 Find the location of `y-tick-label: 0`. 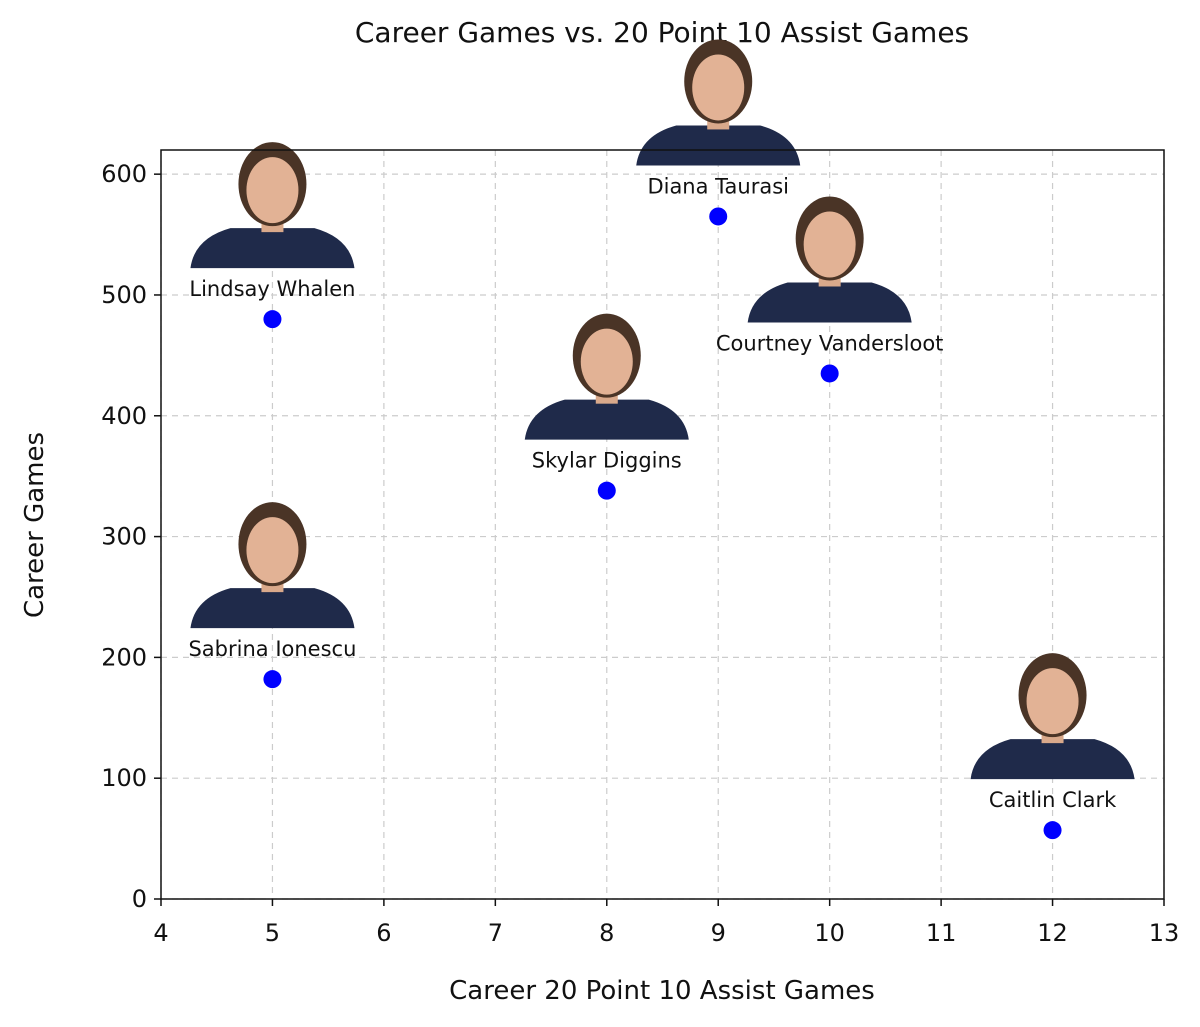

y-tick-label: 0 is located at coordinates (139, 899).